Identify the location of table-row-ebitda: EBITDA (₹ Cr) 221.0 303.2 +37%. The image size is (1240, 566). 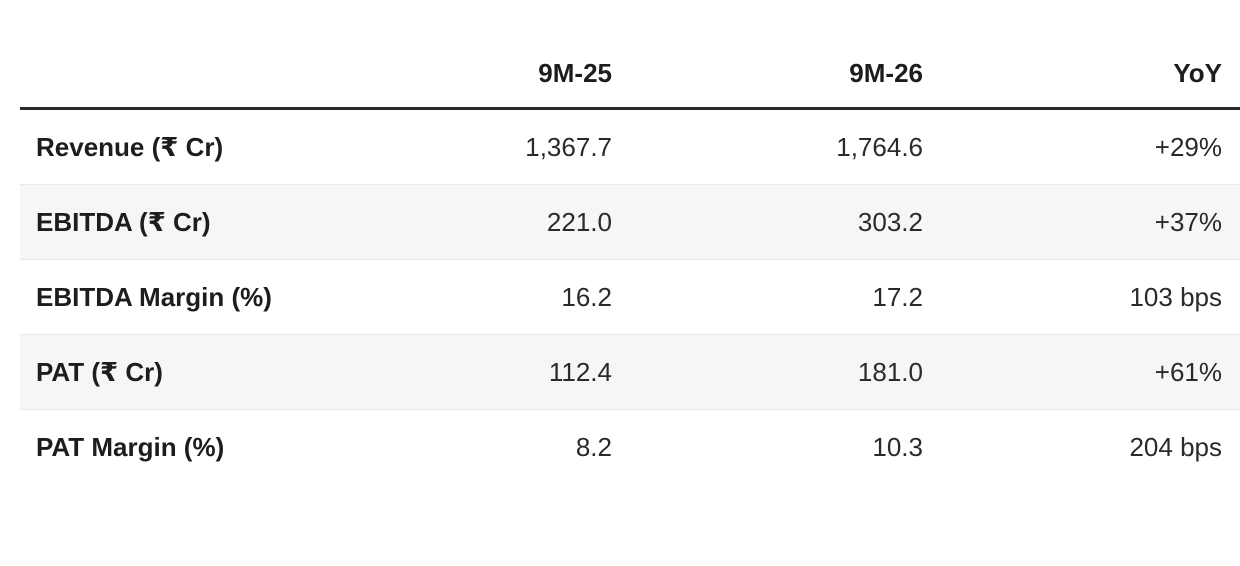
(630, 222).